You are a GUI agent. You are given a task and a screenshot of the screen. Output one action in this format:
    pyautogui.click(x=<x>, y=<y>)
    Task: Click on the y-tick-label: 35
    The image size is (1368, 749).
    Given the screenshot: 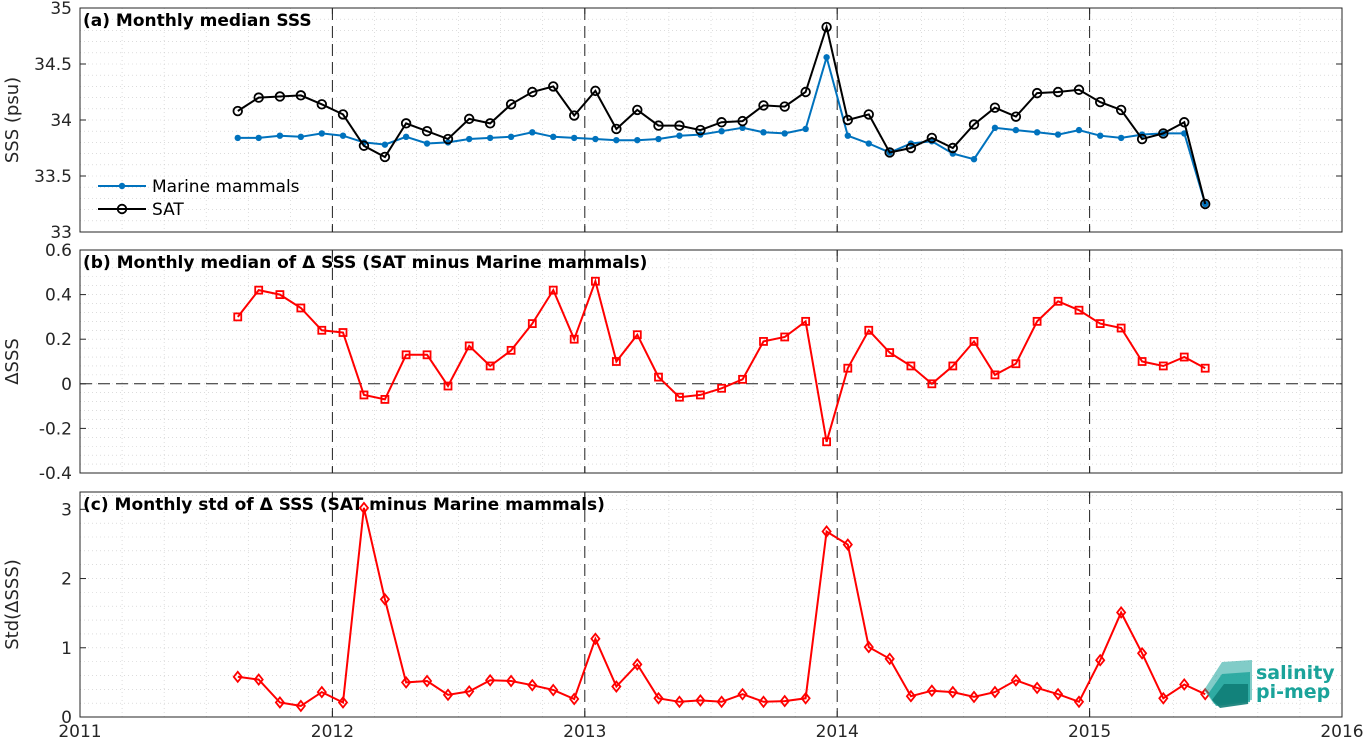 What is the action you would take?
    pyautogui.click(x=61, y=9)
    